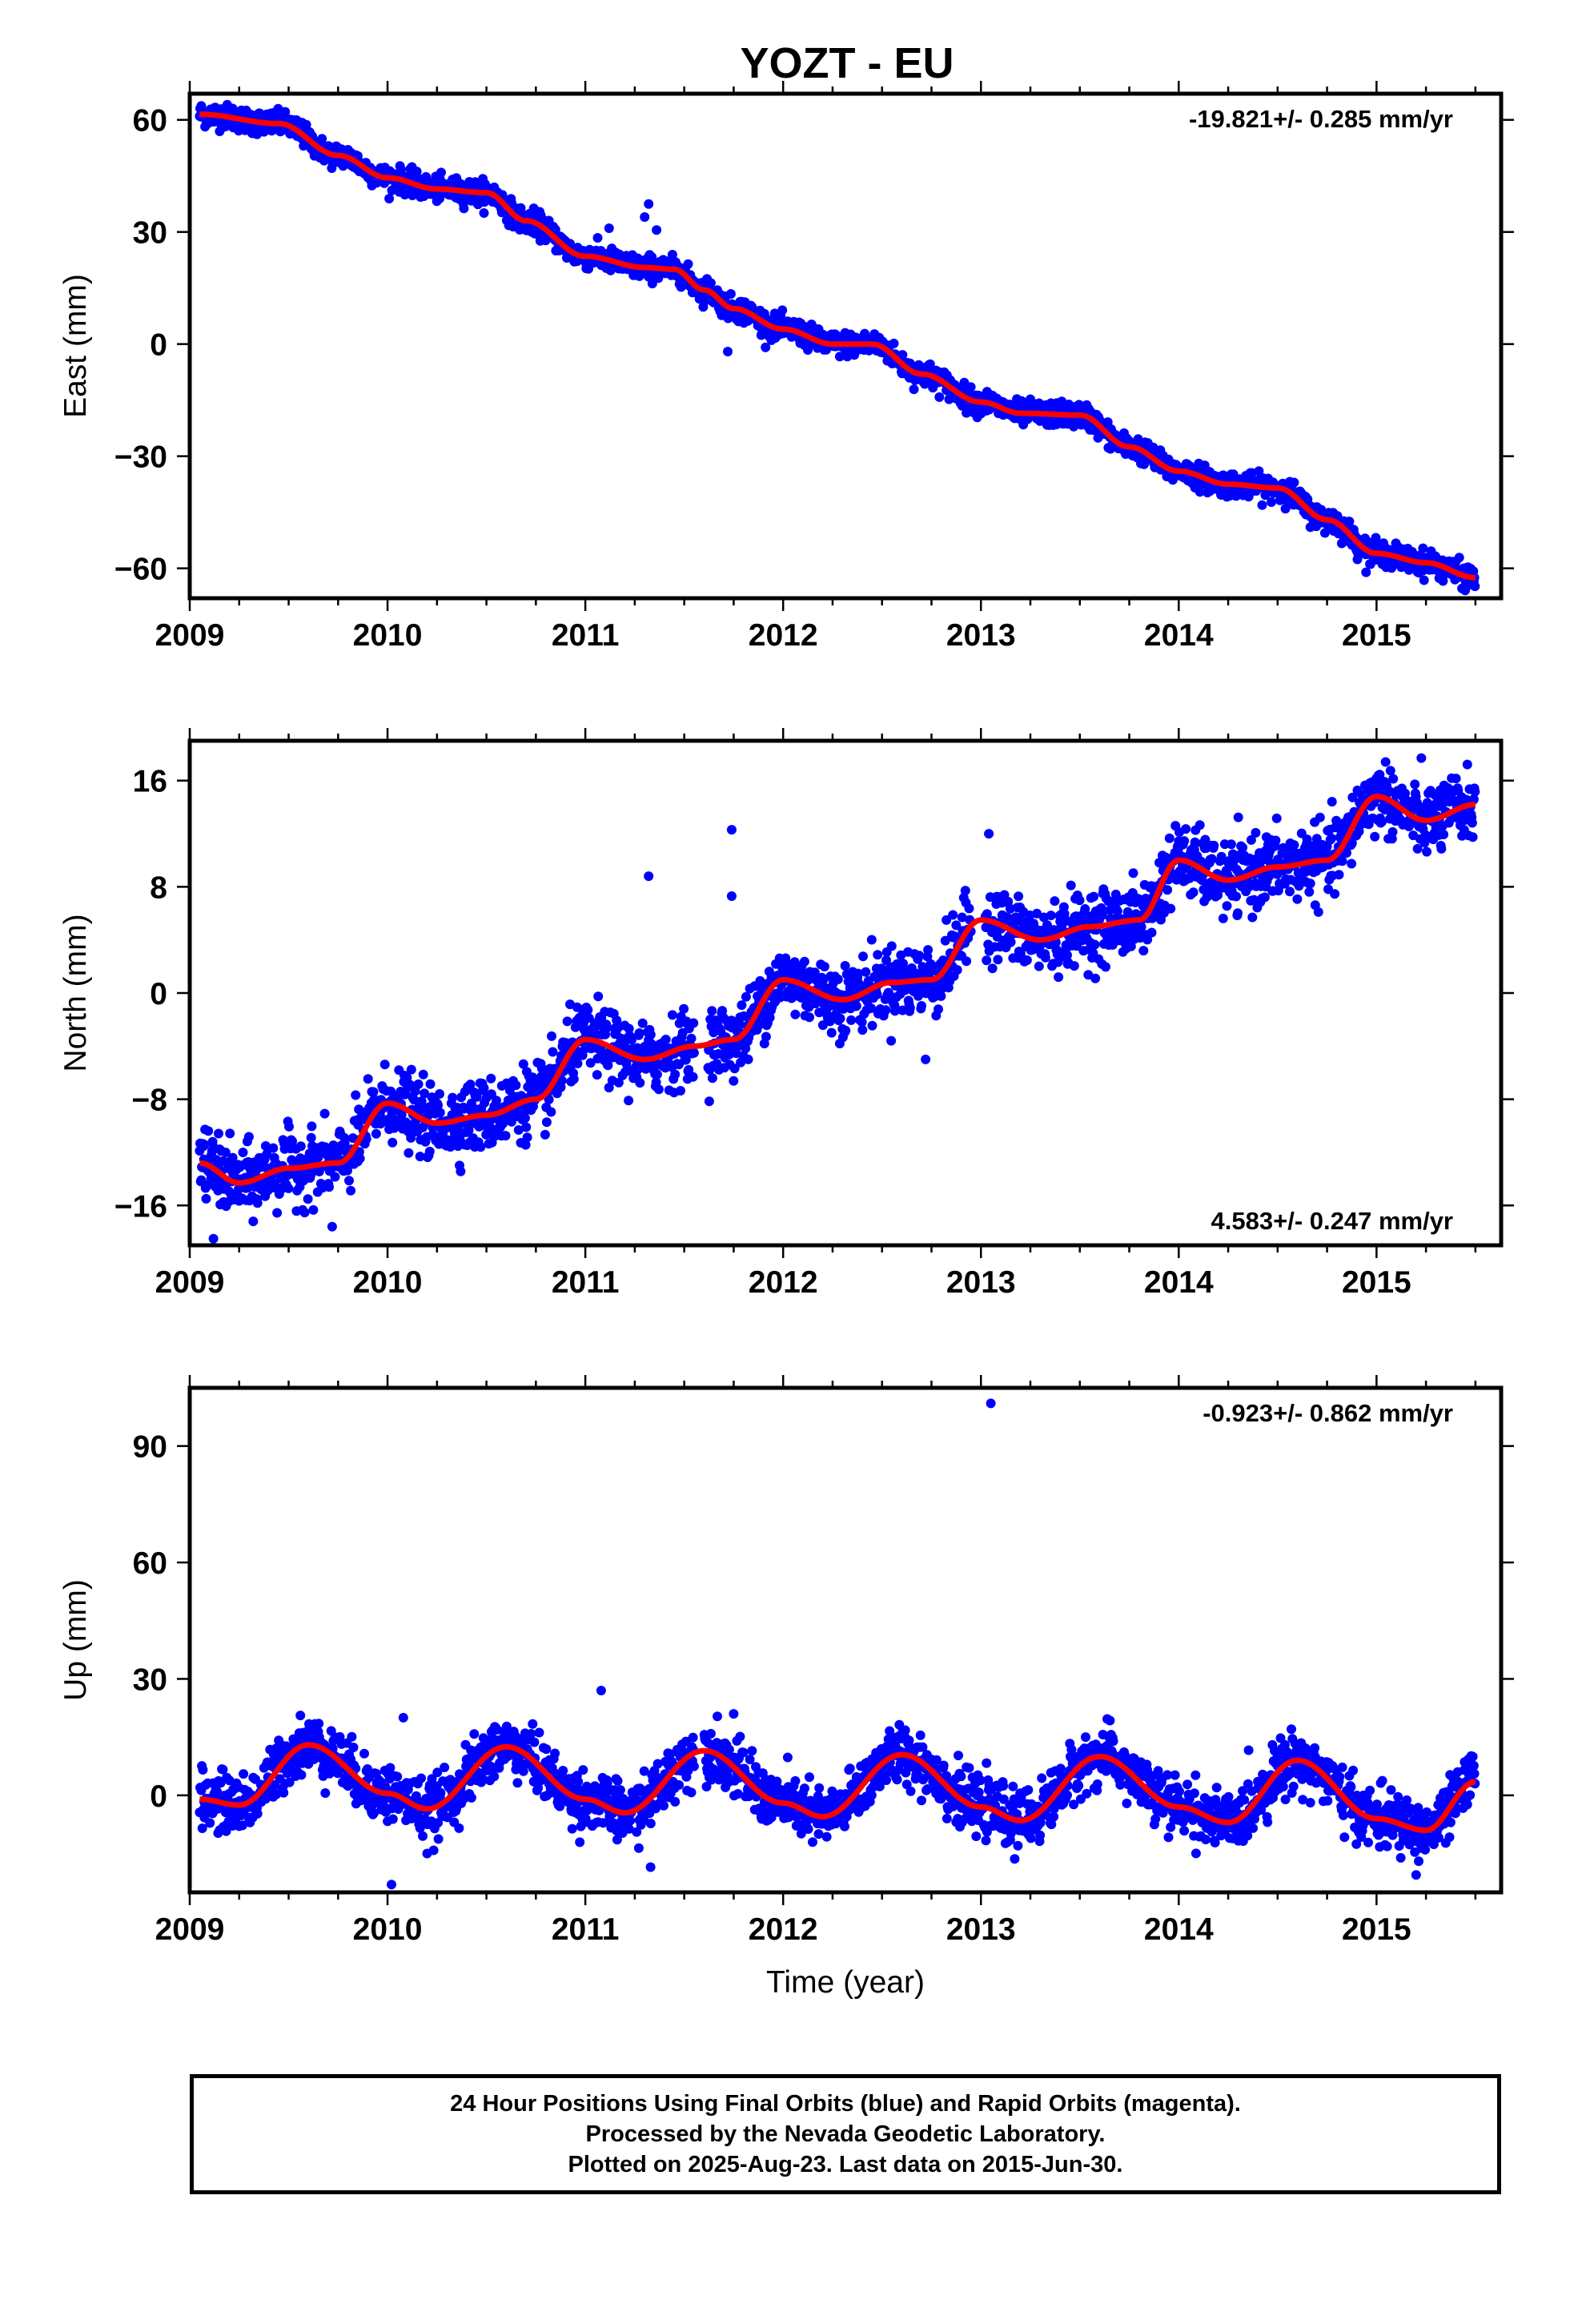  What do you see at coordinates (1321, 119) in the screenshot?
I see `rate-annotation: -19.821+/- 0.285 mm/yr` at bounding box center [1321, 119].